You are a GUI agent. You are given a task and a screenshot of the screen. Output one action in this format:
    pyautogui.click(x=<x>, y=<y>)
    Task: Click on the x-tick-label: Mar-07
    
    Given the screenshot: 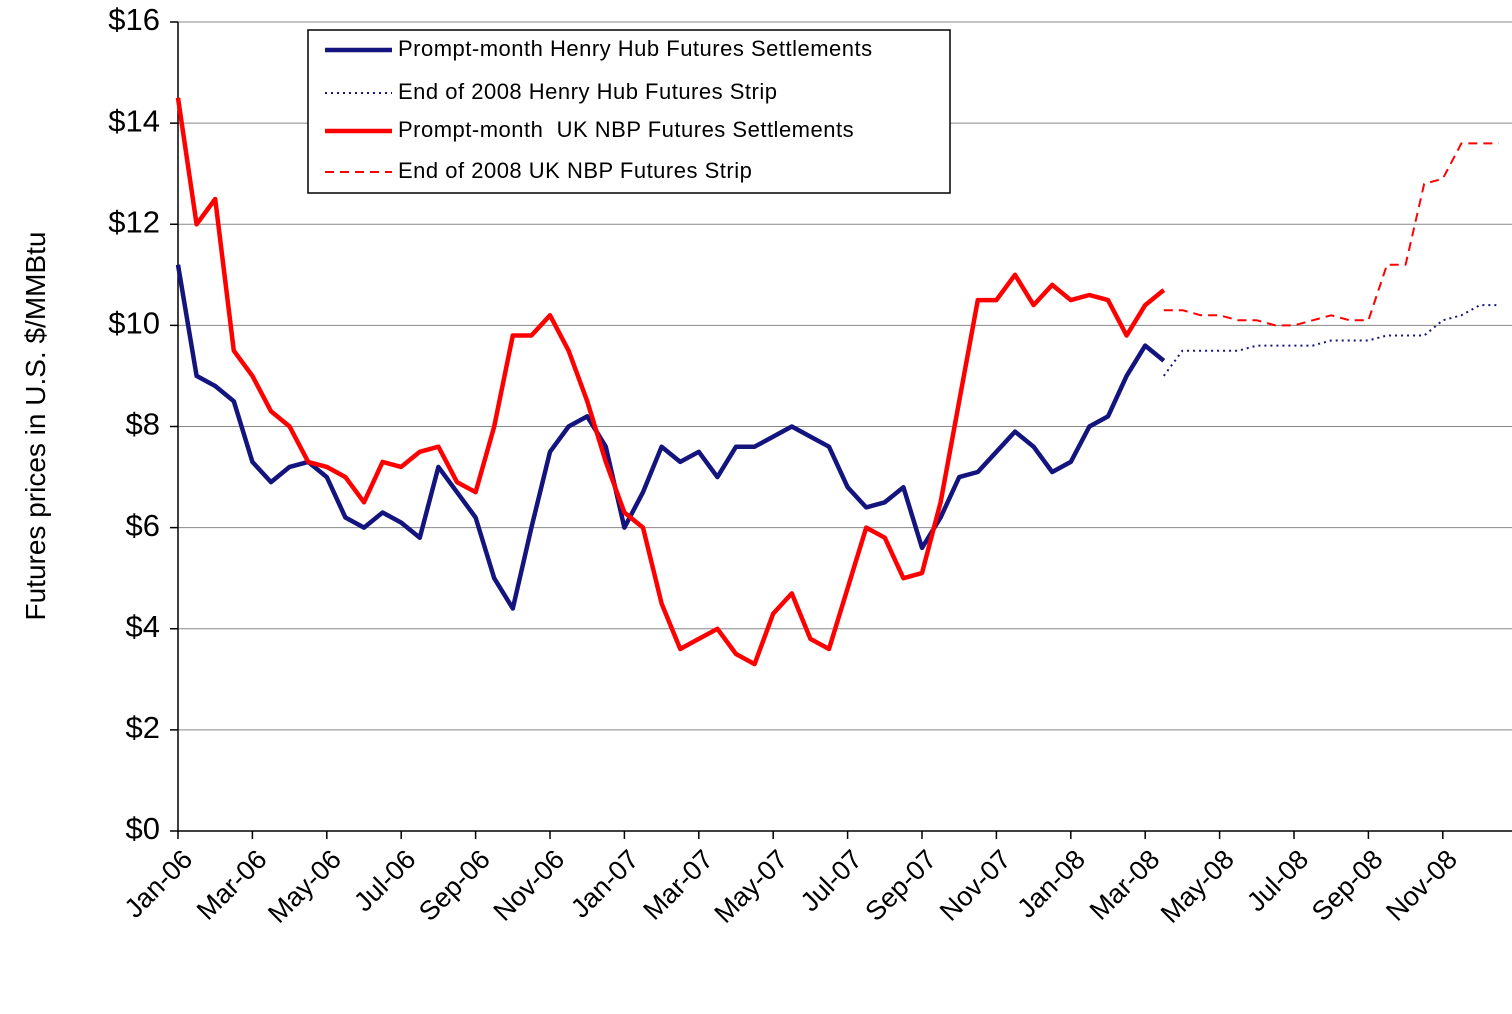 What is the action you would take?
    pyautogui.click(x=678, y=885)
    